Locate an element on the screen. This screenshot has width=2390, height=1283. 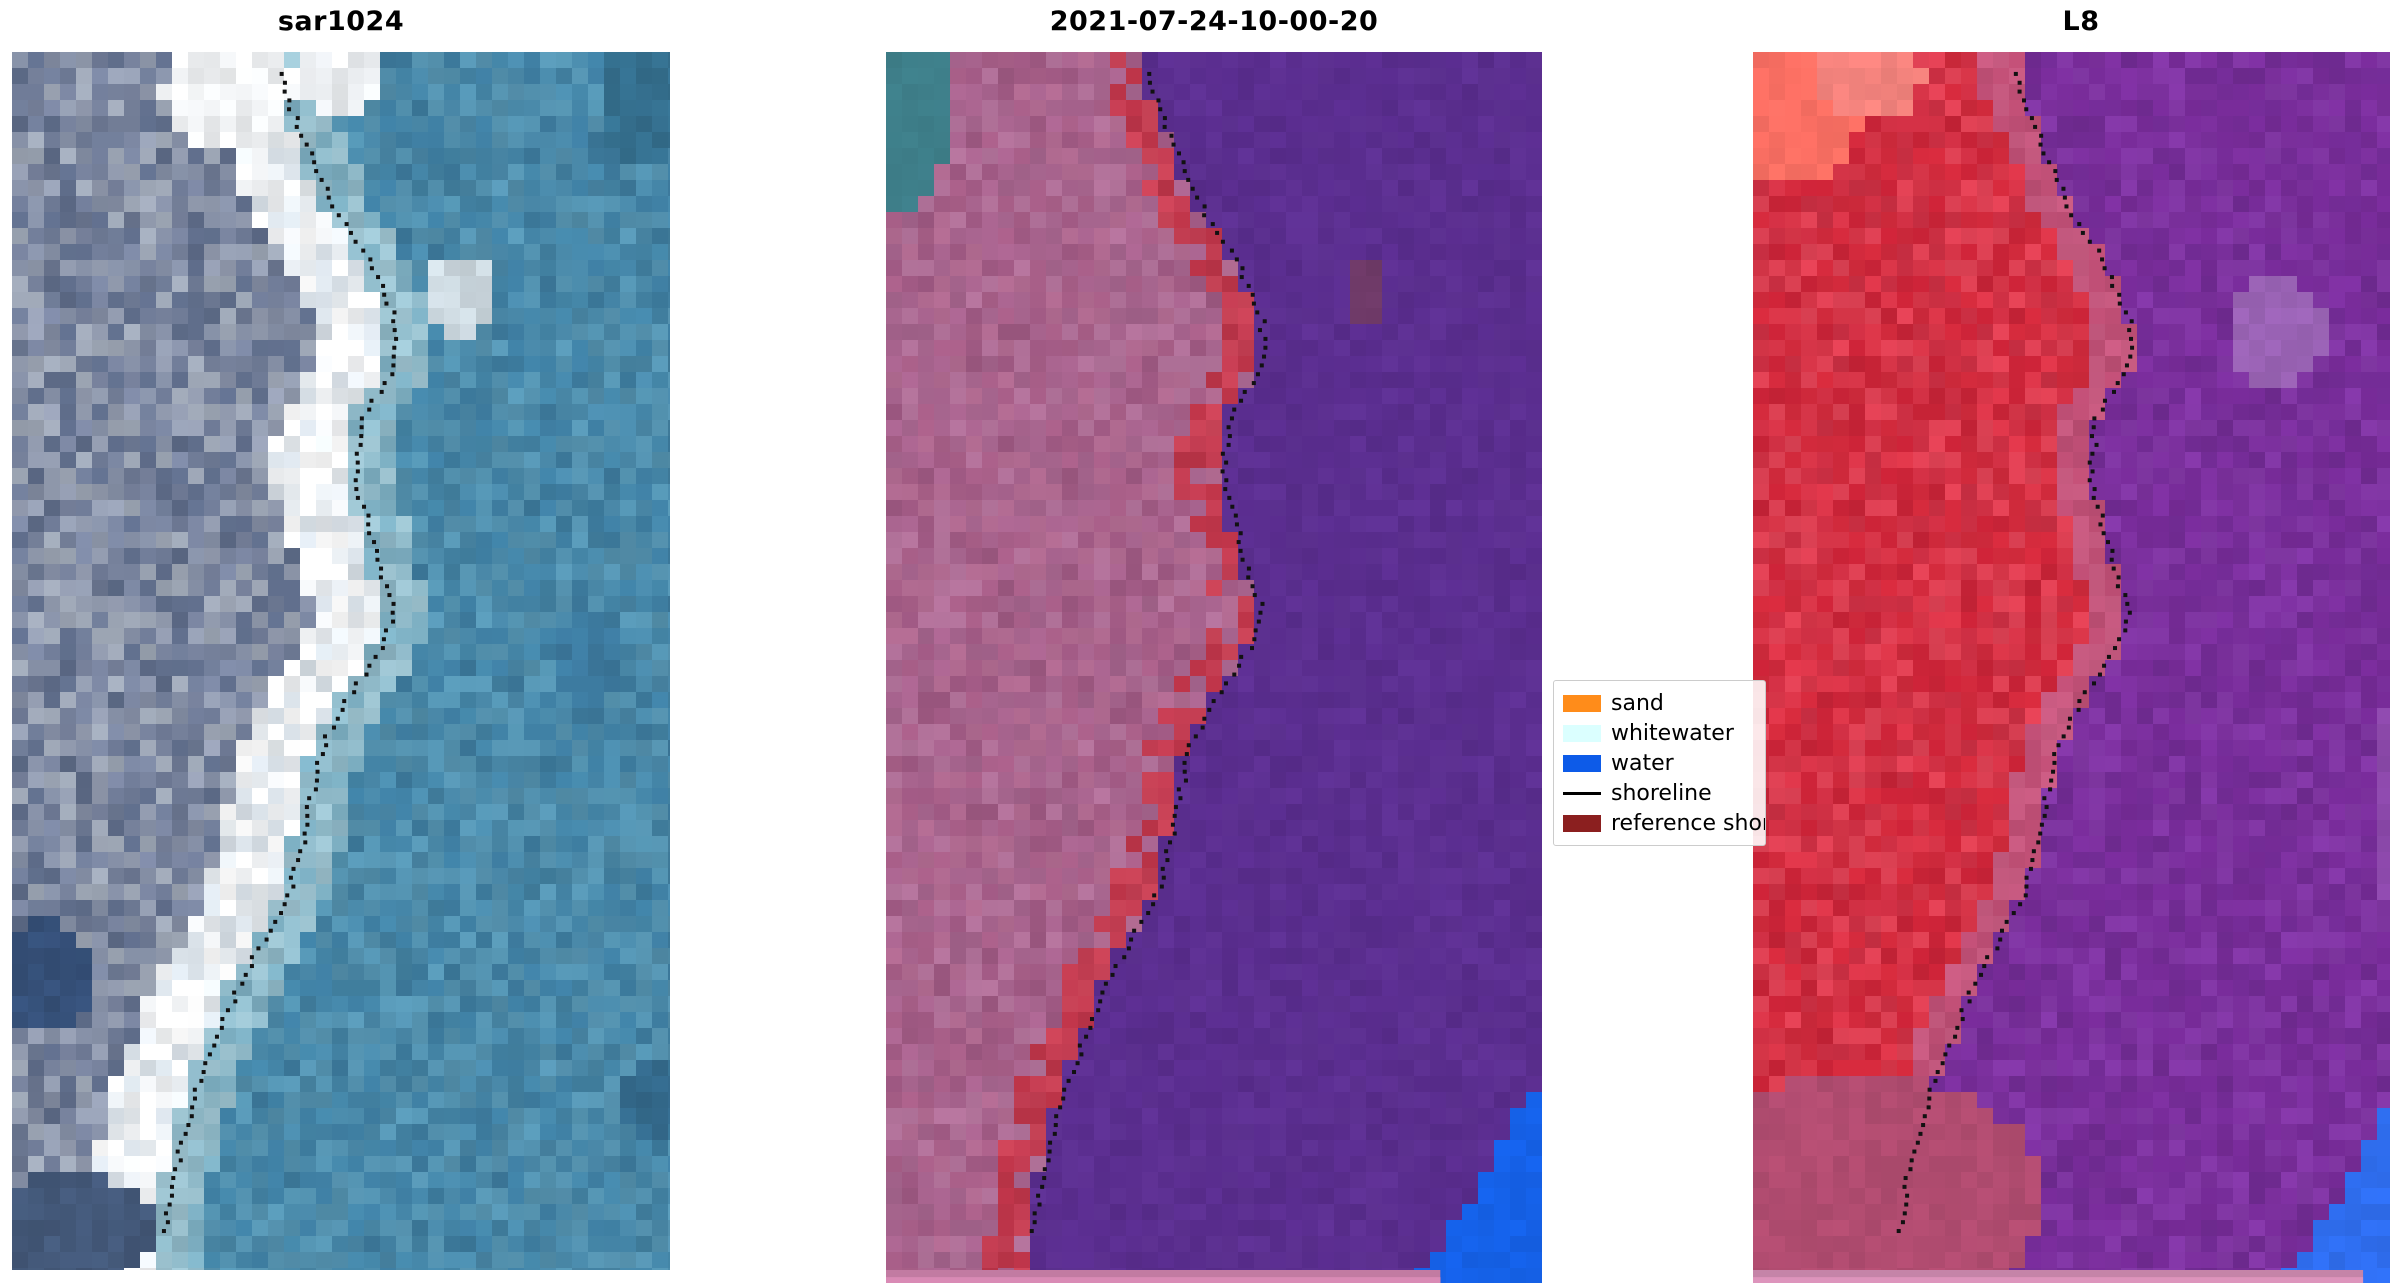
reference-shoreline-swatch is located at coordinates (1582, 823).